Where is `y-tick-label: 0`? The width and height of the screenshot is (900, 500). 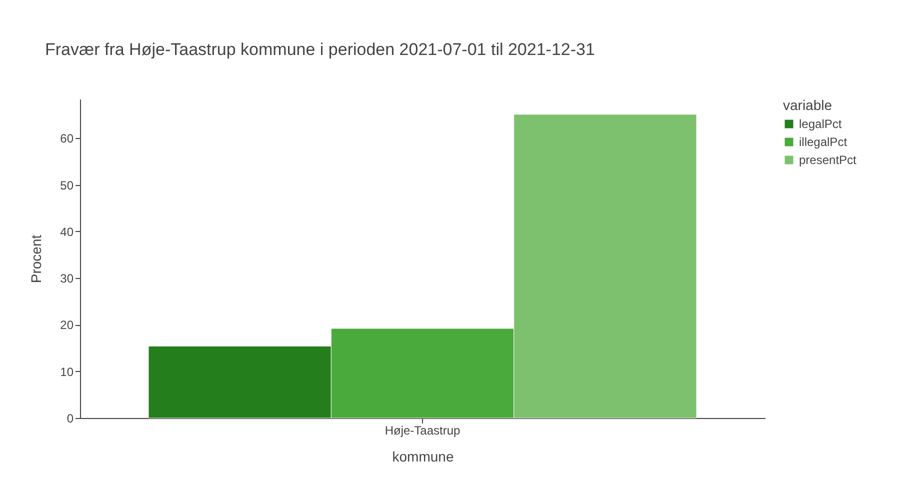 y-tick-label: 0 is located at coordinates (70, 419).